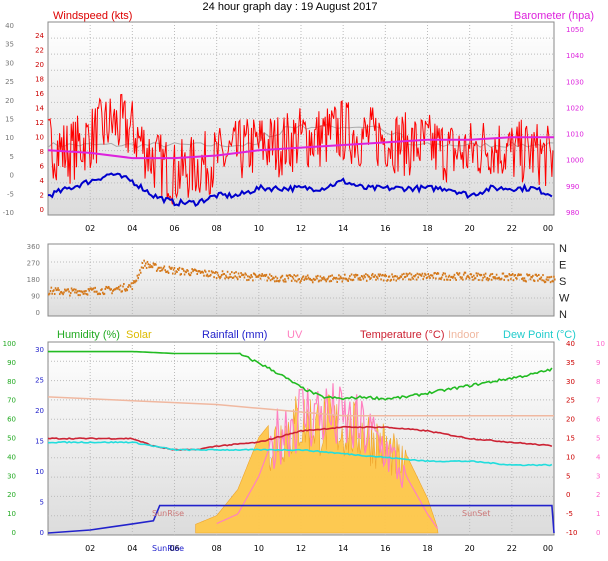  What do you see at coordinates (9, 45) in the screenshot?
I see `far-left-y-tick: 35` at bounding box center [9, 45].